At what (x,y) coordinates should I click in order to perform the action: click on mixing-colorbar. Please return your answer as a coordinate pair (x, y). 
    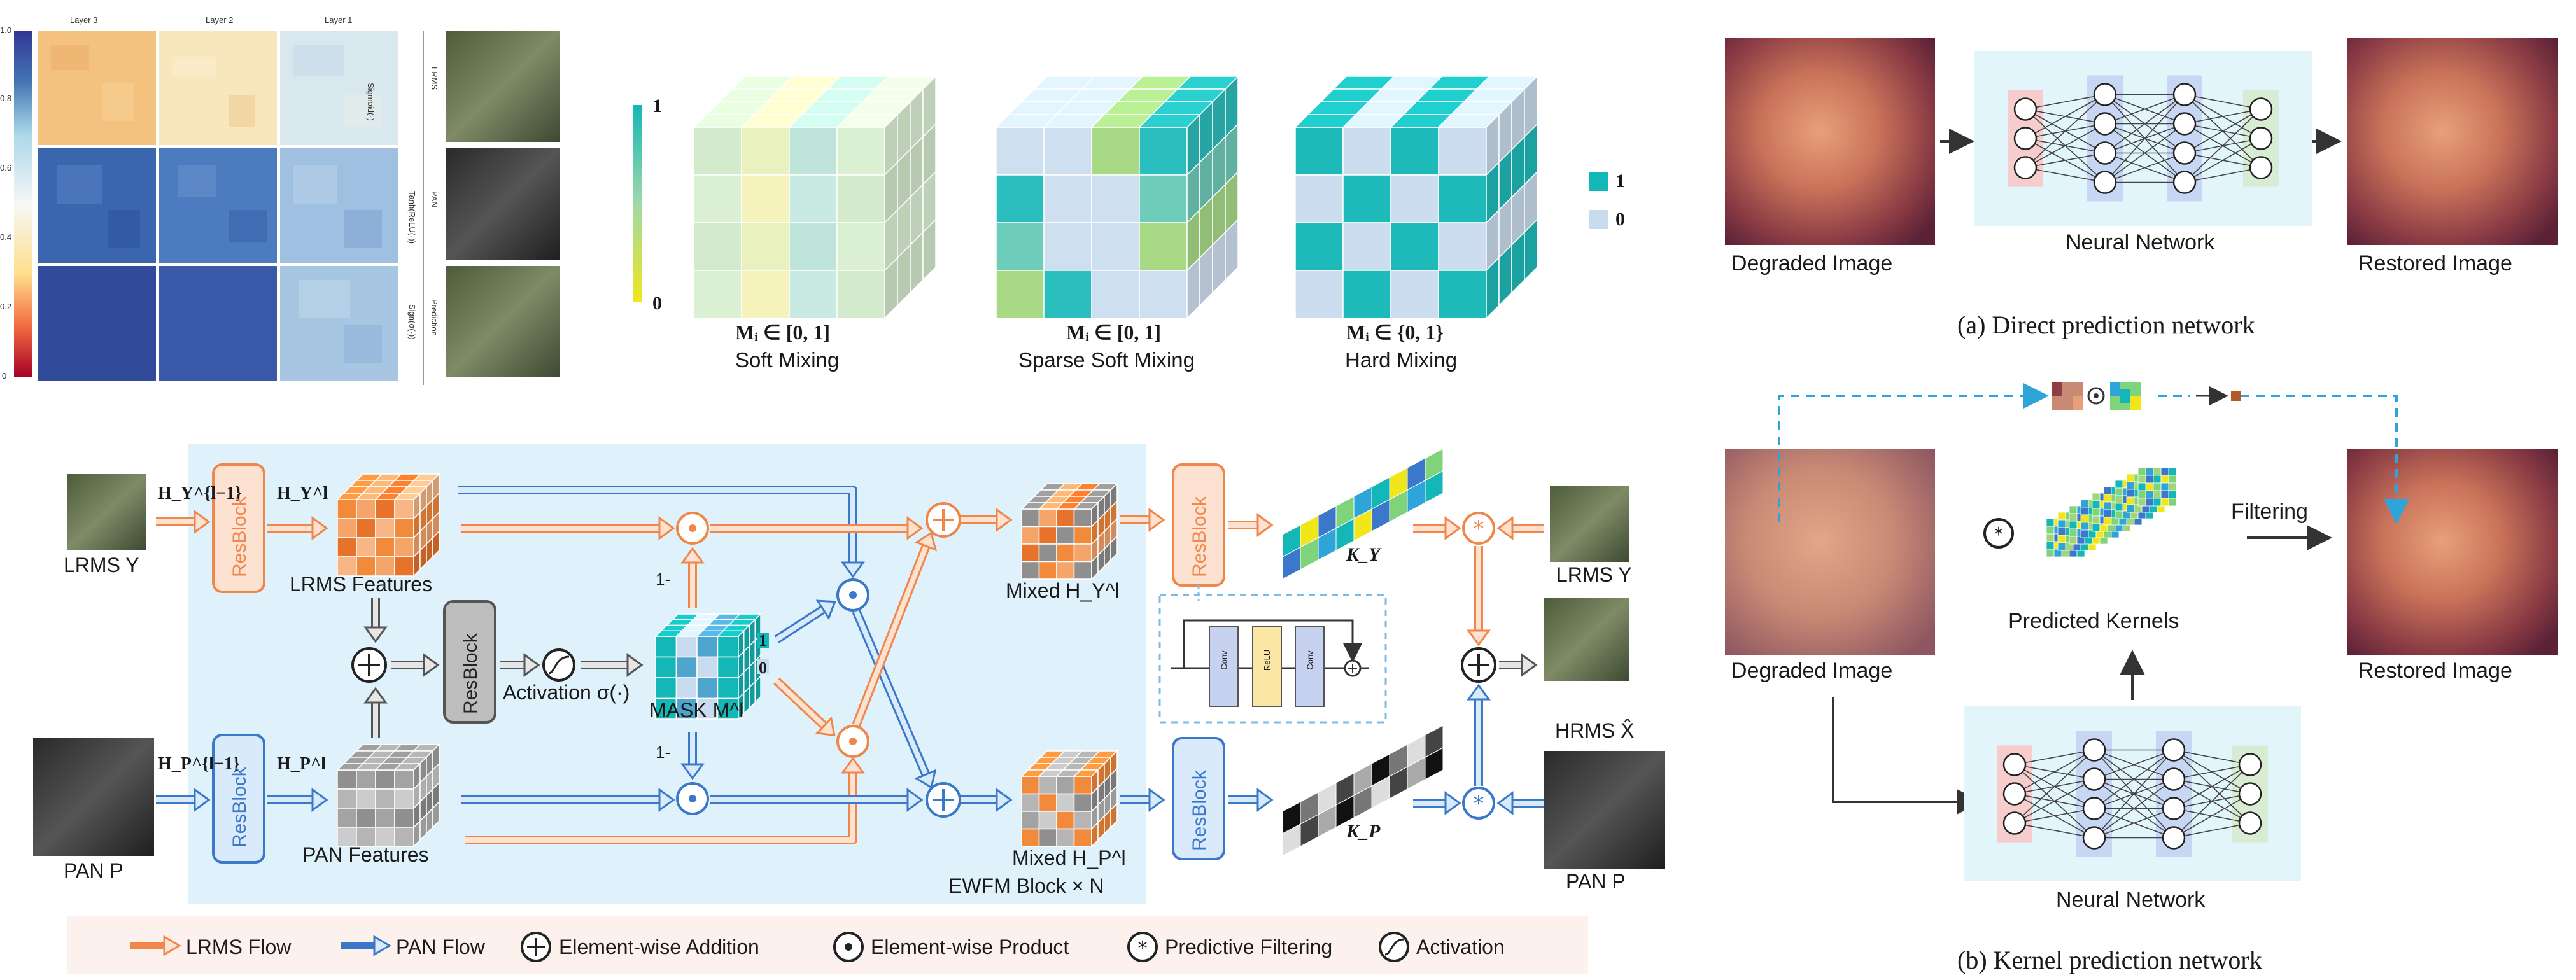
    Looking at the image, I should click on (638, 203).